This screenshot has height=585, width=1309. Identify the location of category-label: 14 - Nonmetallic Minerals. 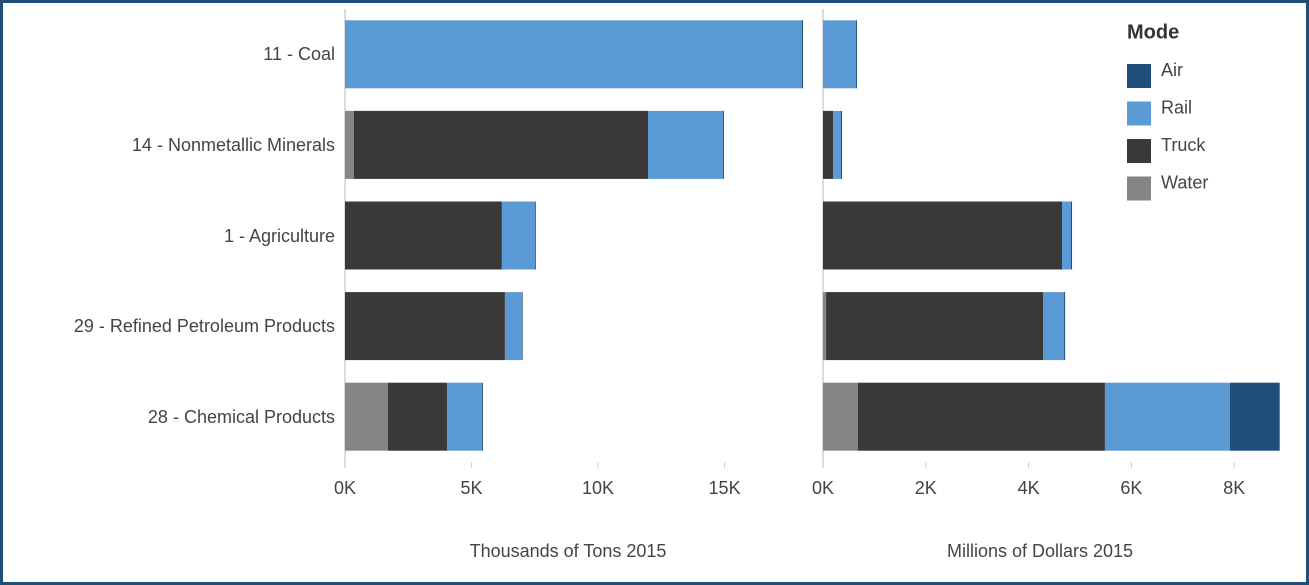
(233, 144).